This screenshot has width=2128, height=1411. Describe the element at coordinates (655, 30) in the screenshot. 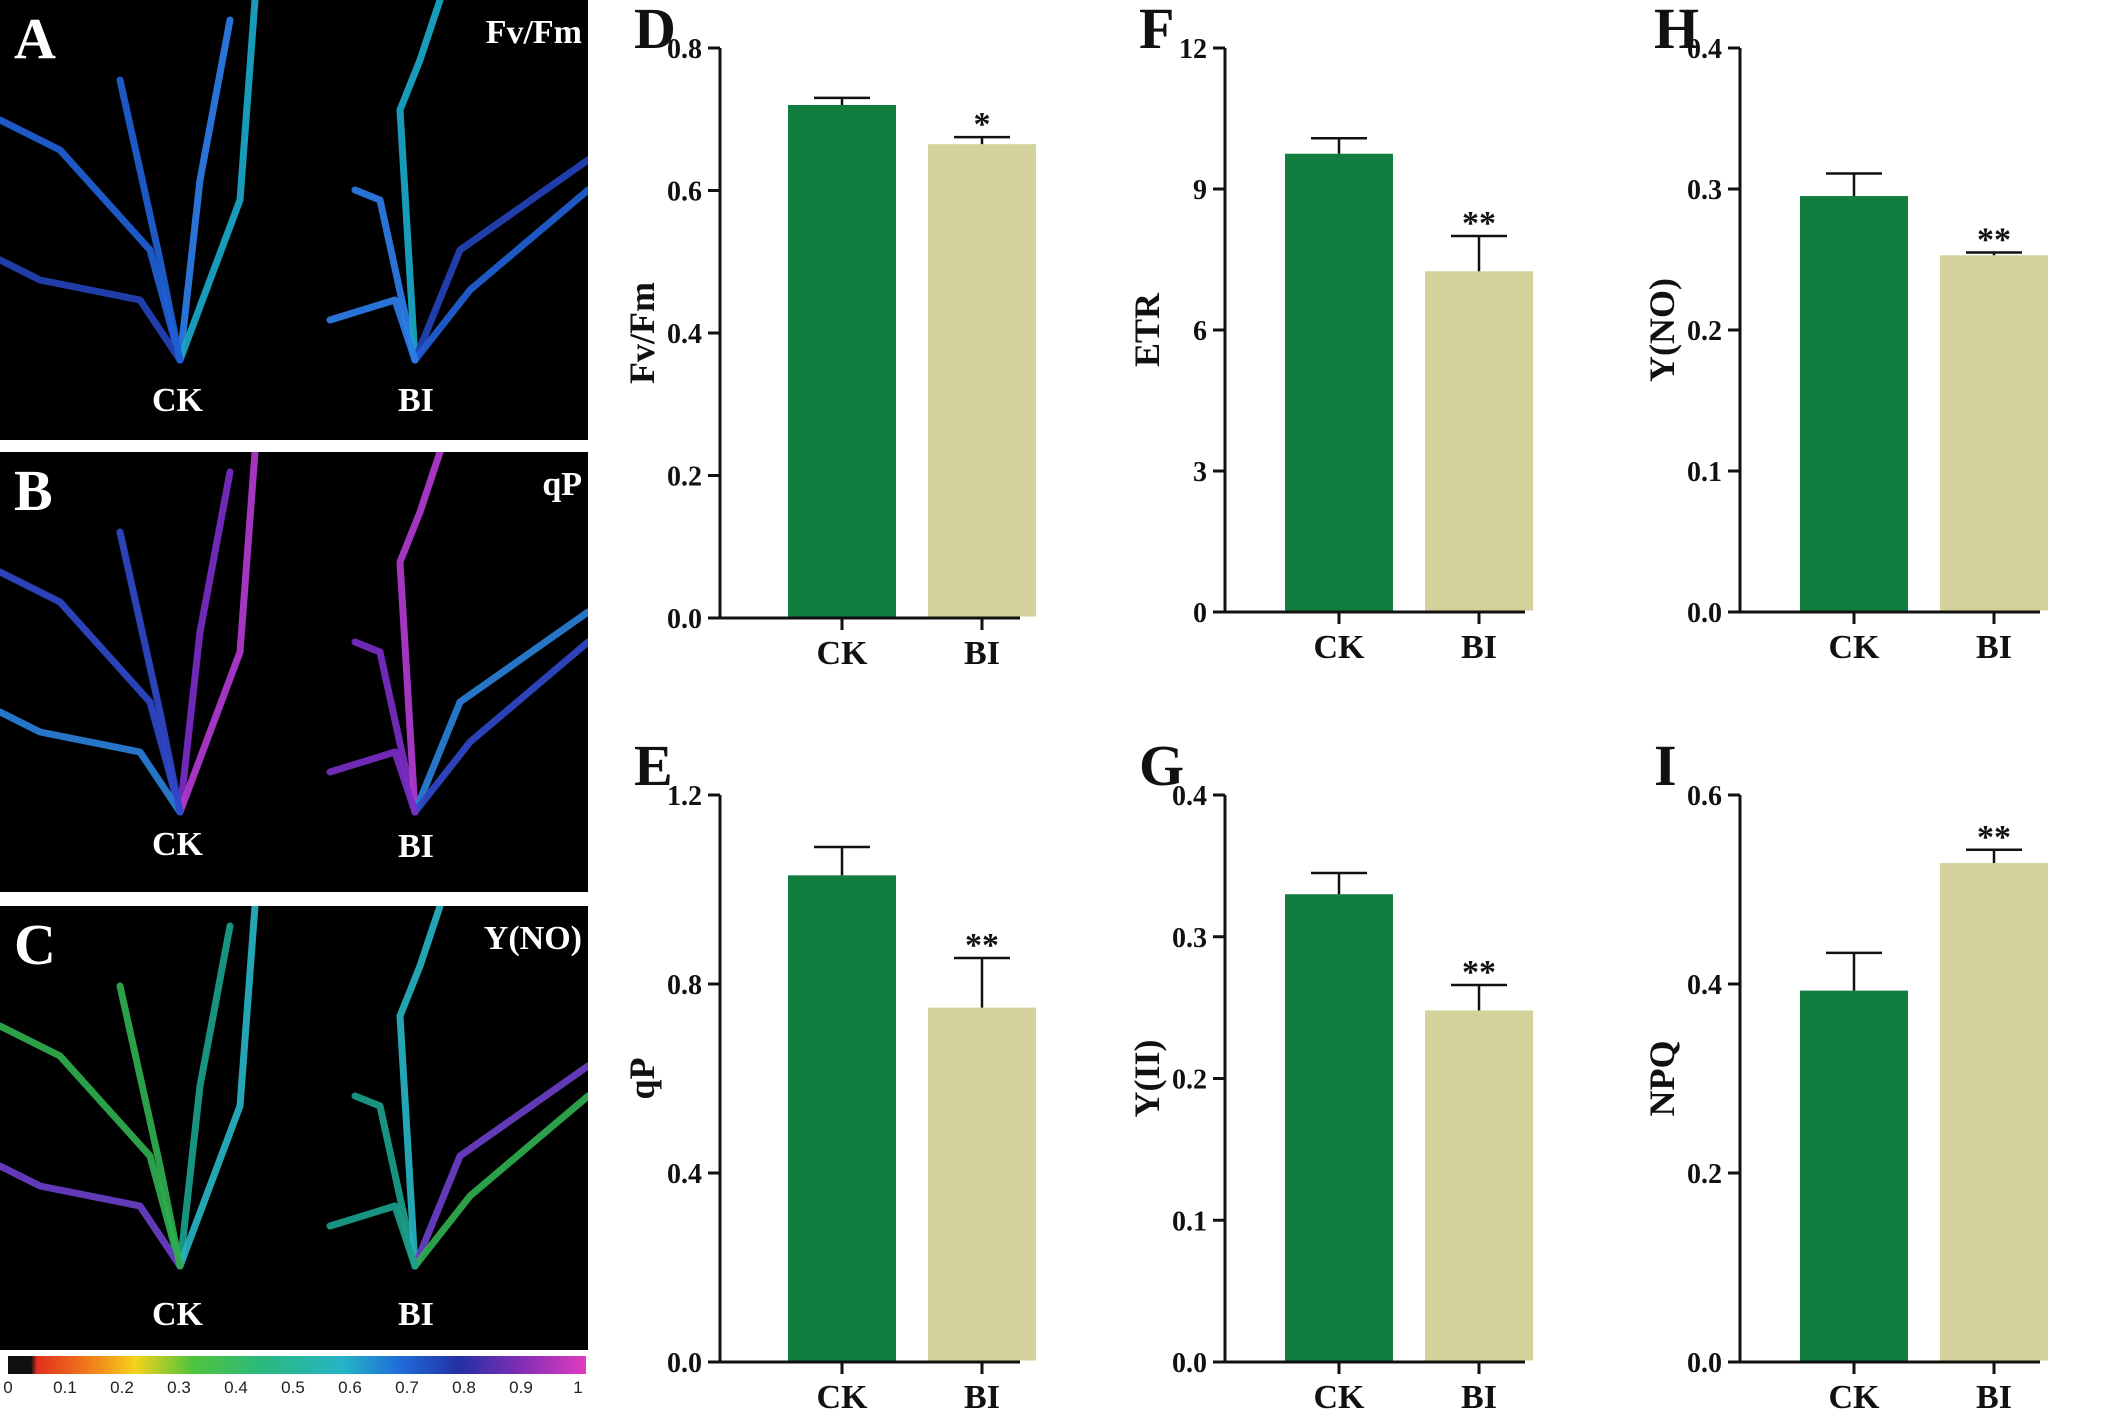

I see `panel-letter: D` at that location.